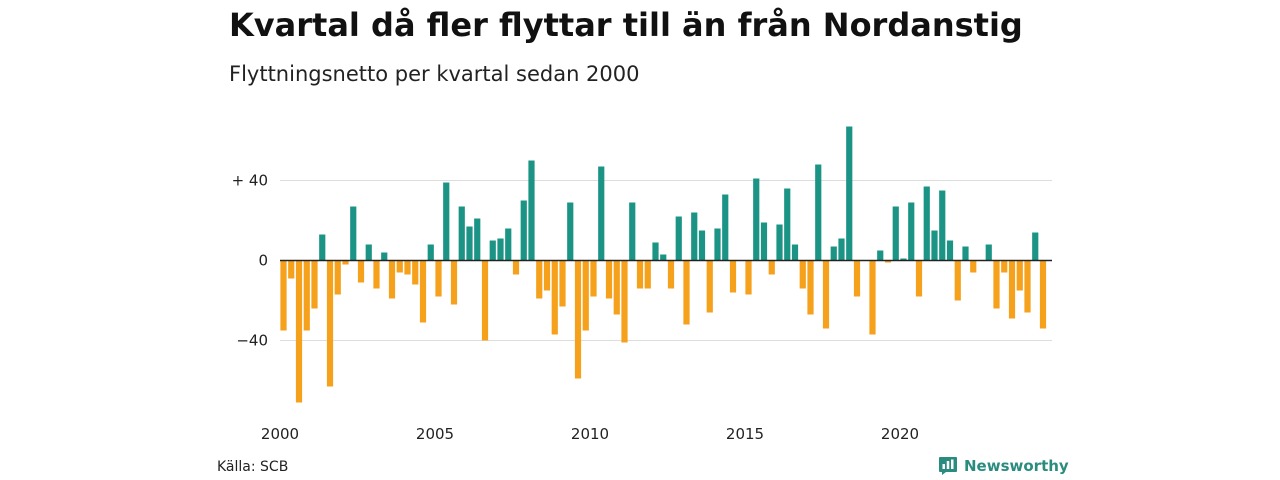  What do you see at coordinates (330, 323) in the screenshot?
I see `bar-2001-q3` at bounding box center [330, 323].